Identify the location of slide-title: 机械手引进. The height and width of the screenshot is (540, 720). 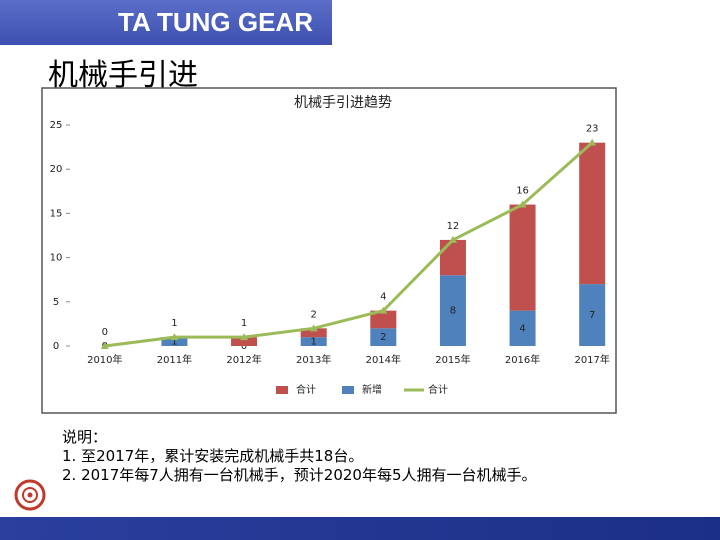
(123, 75).